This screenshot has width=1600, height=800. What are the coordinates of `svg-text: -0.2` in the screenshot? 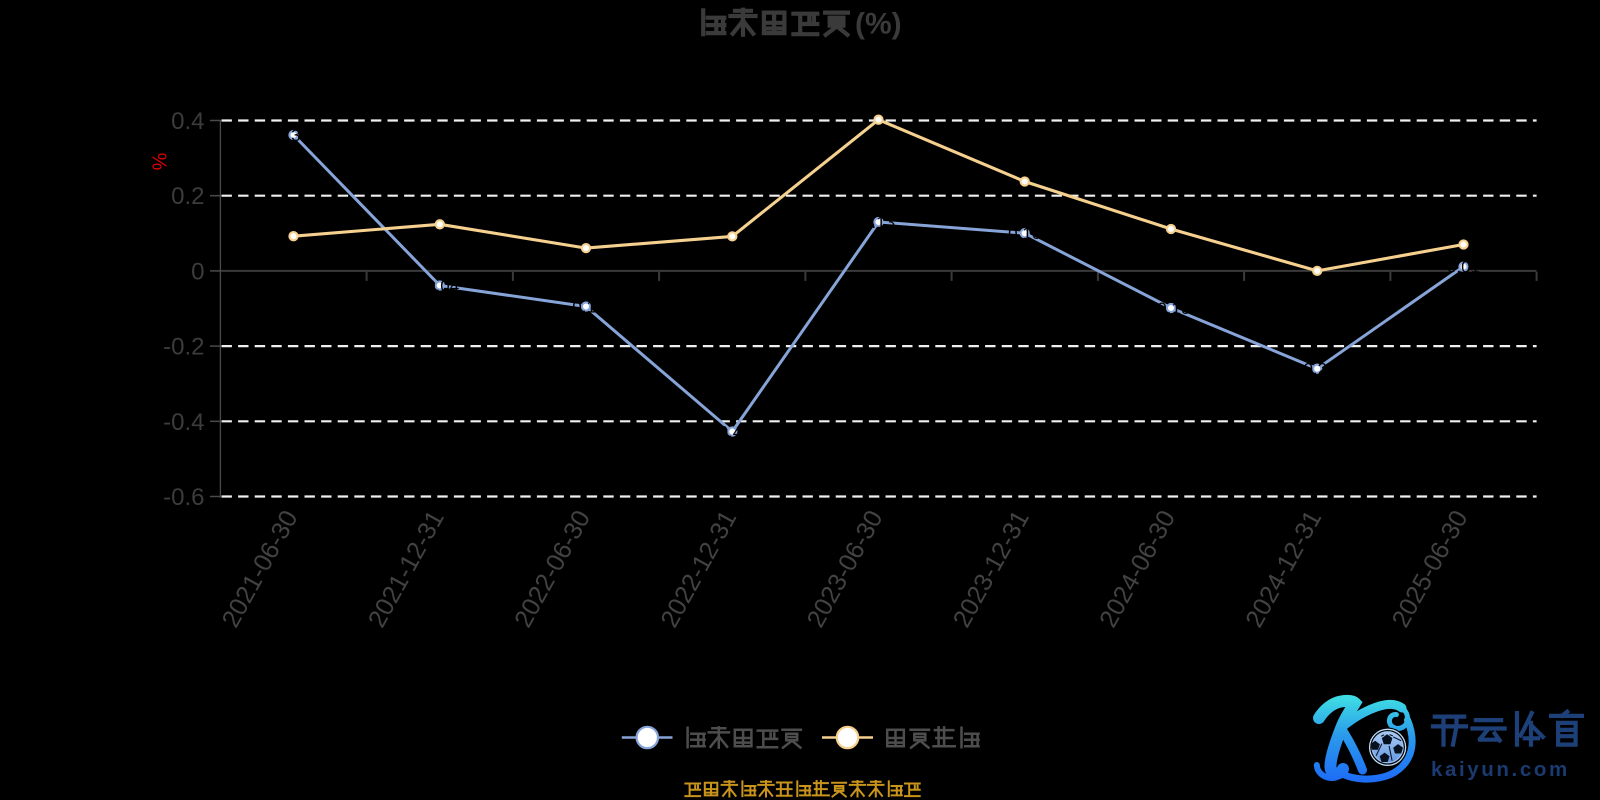 It's located at (183, 347).